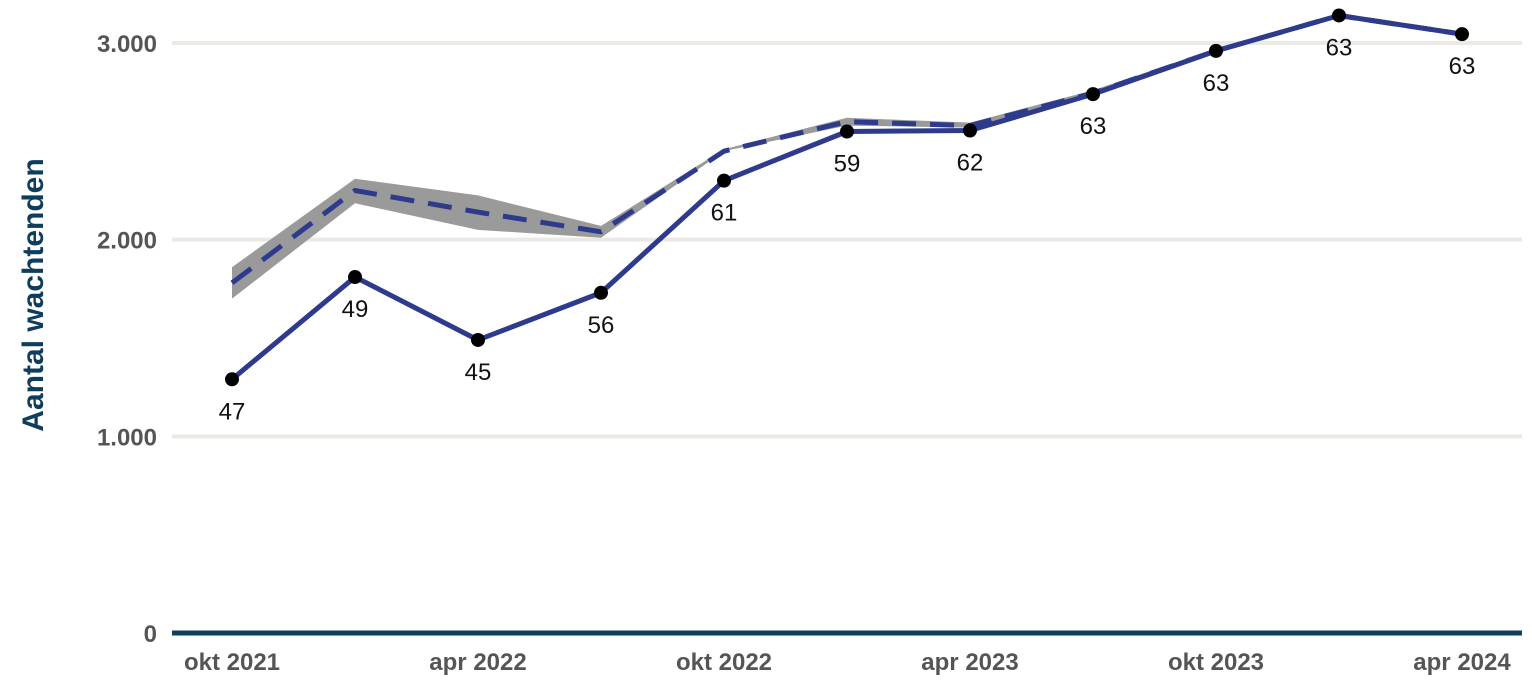 The image size is (1532, 681). What do you see at coordinates (601, 325) in the screenshot?
I see `data-label: 56` at bounding box center [601, 325].